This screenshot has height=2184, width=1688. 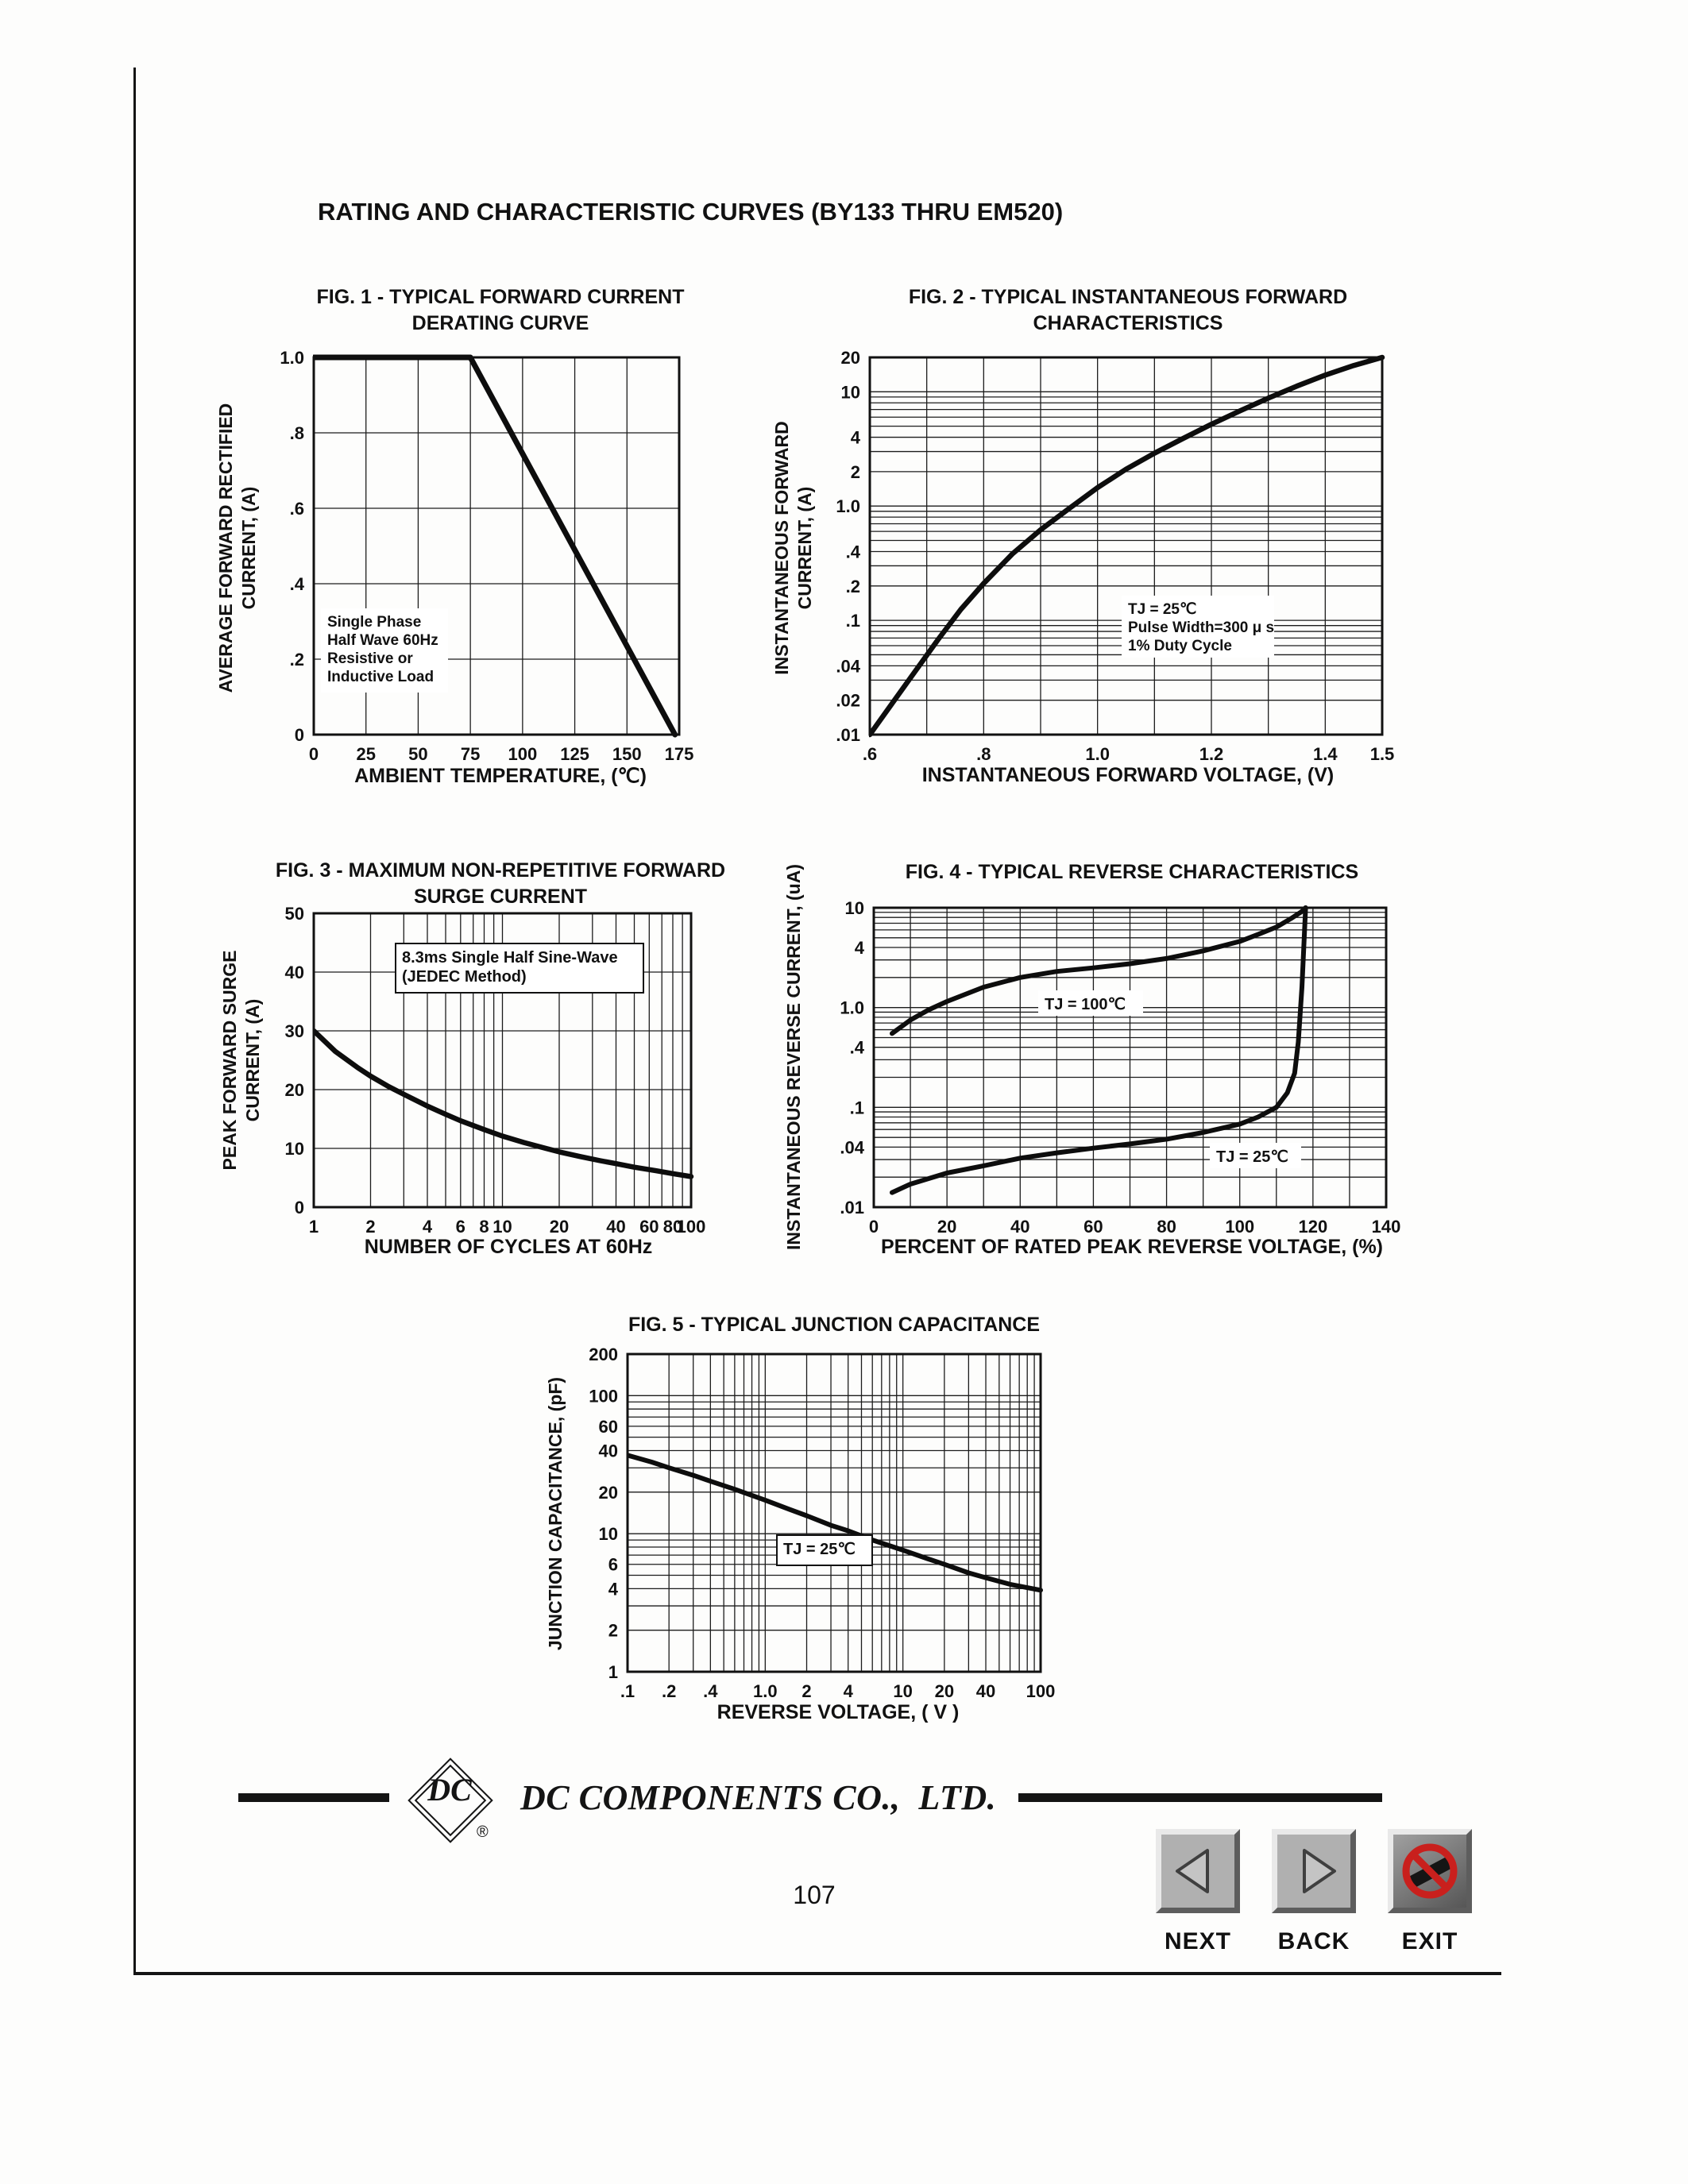 I want to click on svg-text: 8.3ms Single Half Sine-Wave, so click(x=510, y=958).